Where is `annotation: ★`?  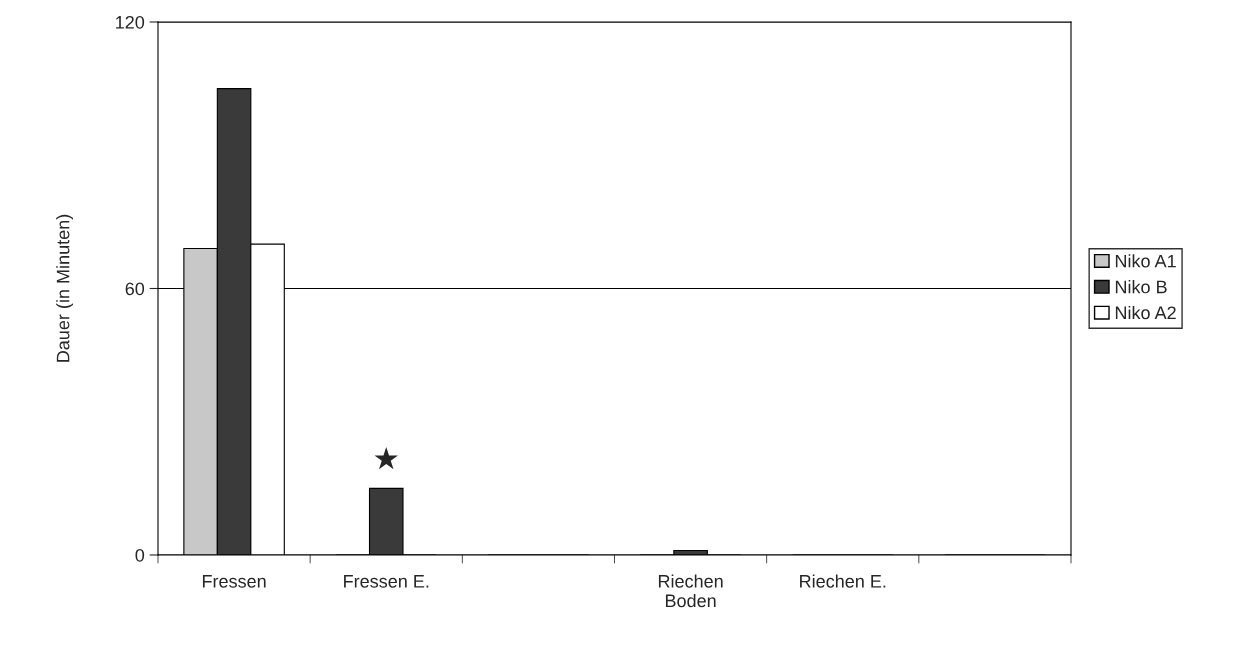
annotation: ★ is located at coordinates (386, 458).